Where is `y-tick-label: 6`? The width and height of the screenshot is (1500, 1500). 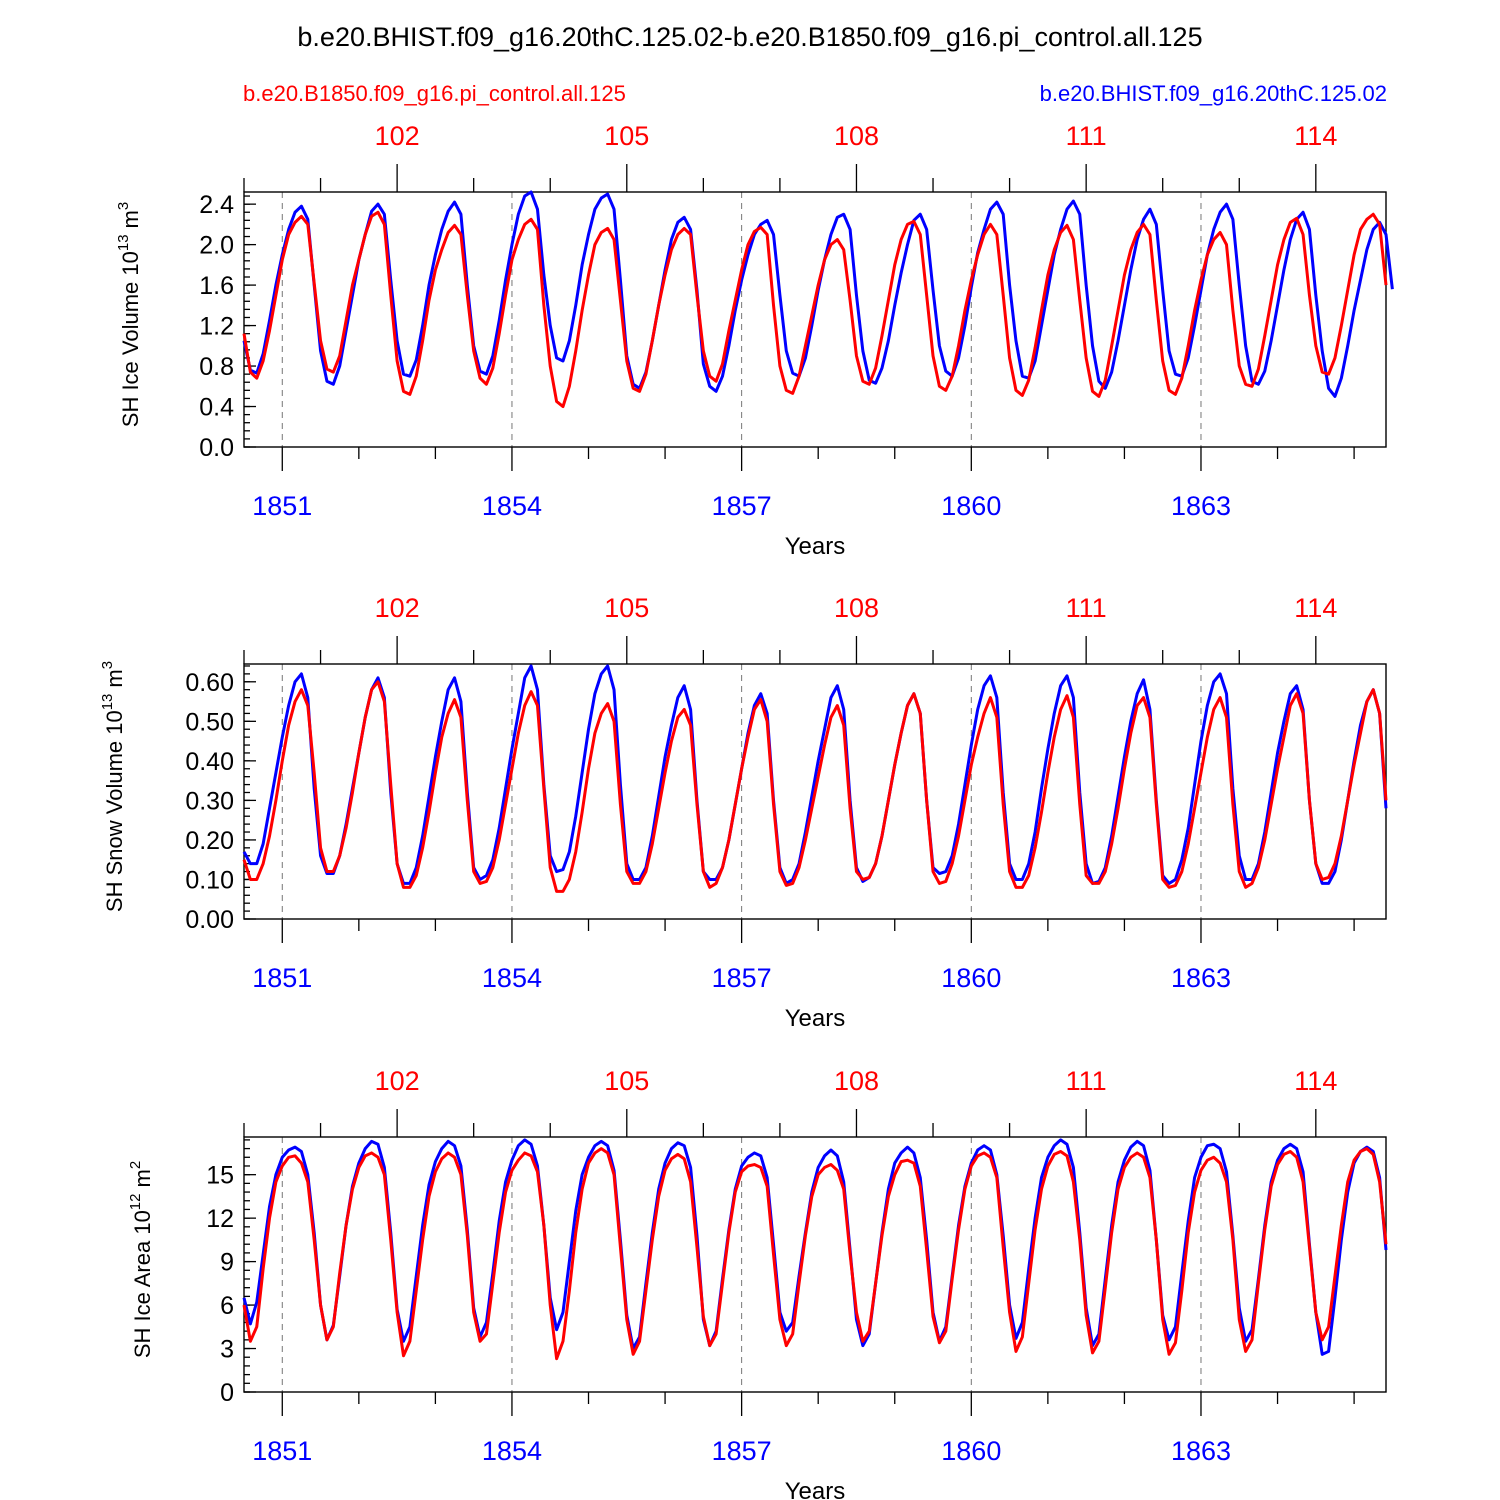
y-tick-label: 6 is located at coordinates (227, 1306).